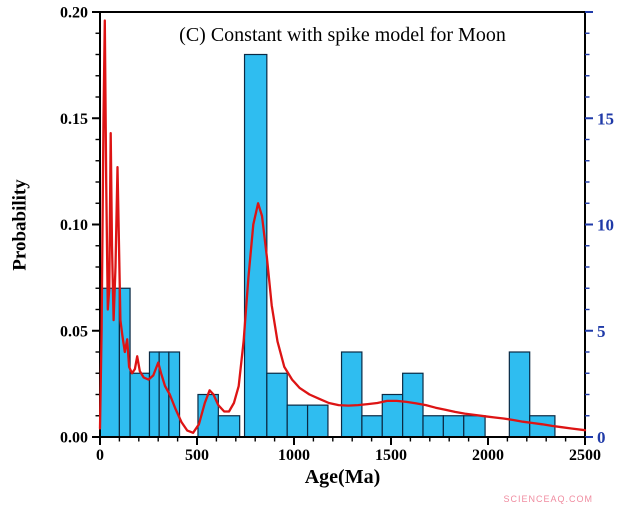 This screenshot has width=621, height=518. What do you see at coordinates (605, 118) in the screenshot?
I see `right-tick-label: 15` at bounding box center [605, 118].